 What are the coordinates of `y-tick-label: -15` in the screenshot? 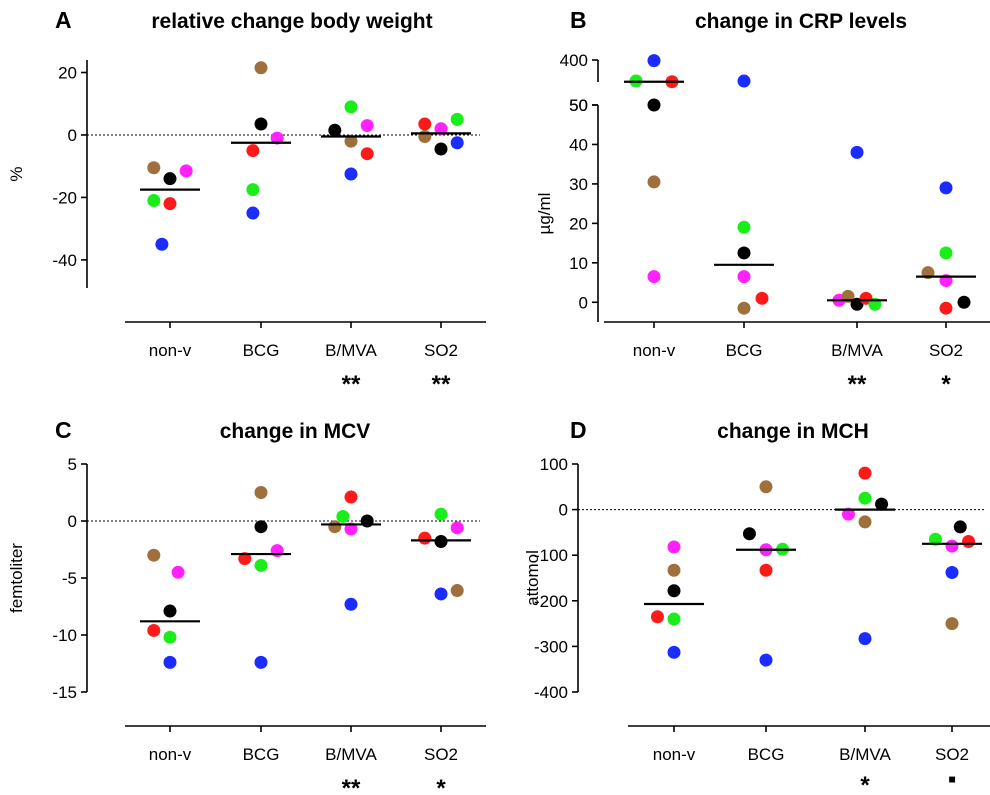 It's located at (64, 692).